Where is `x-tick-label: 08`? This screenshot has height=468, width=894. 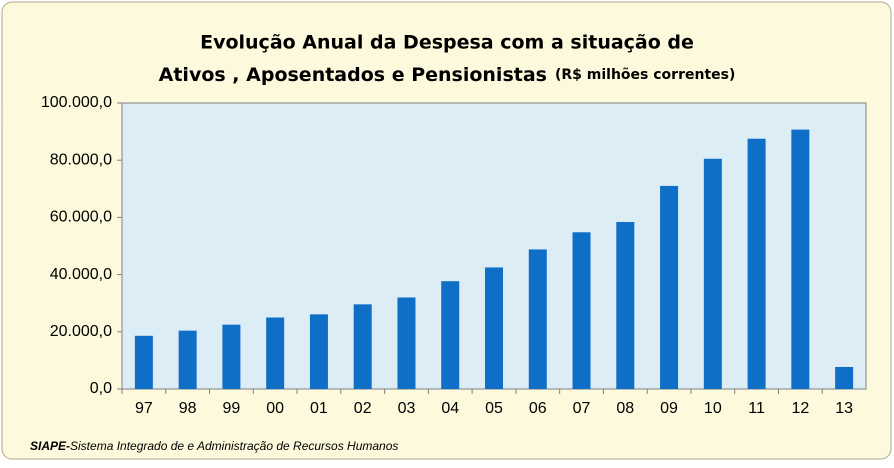 x-tick-label: 08 is located at coordinates (625, 408).